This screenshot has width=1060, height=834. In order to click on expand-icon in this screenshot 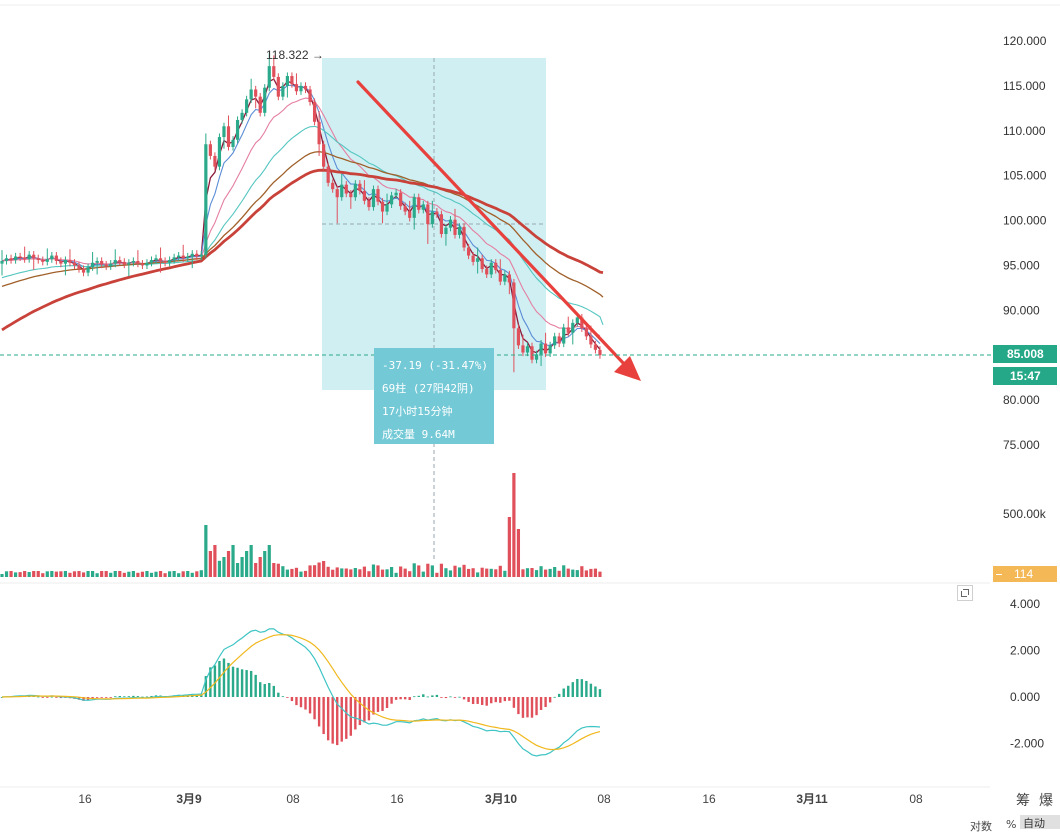, I will do `click(965, 593)`.